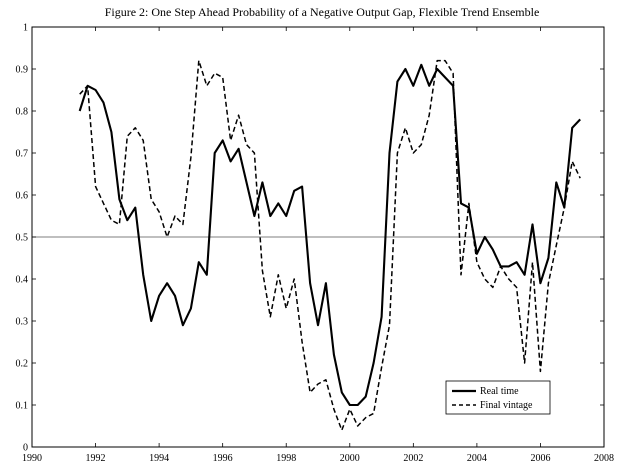 The width and height of the screenshot is (624, 472). I want to click on y-tick-label: 0.7, so click(22, 154).